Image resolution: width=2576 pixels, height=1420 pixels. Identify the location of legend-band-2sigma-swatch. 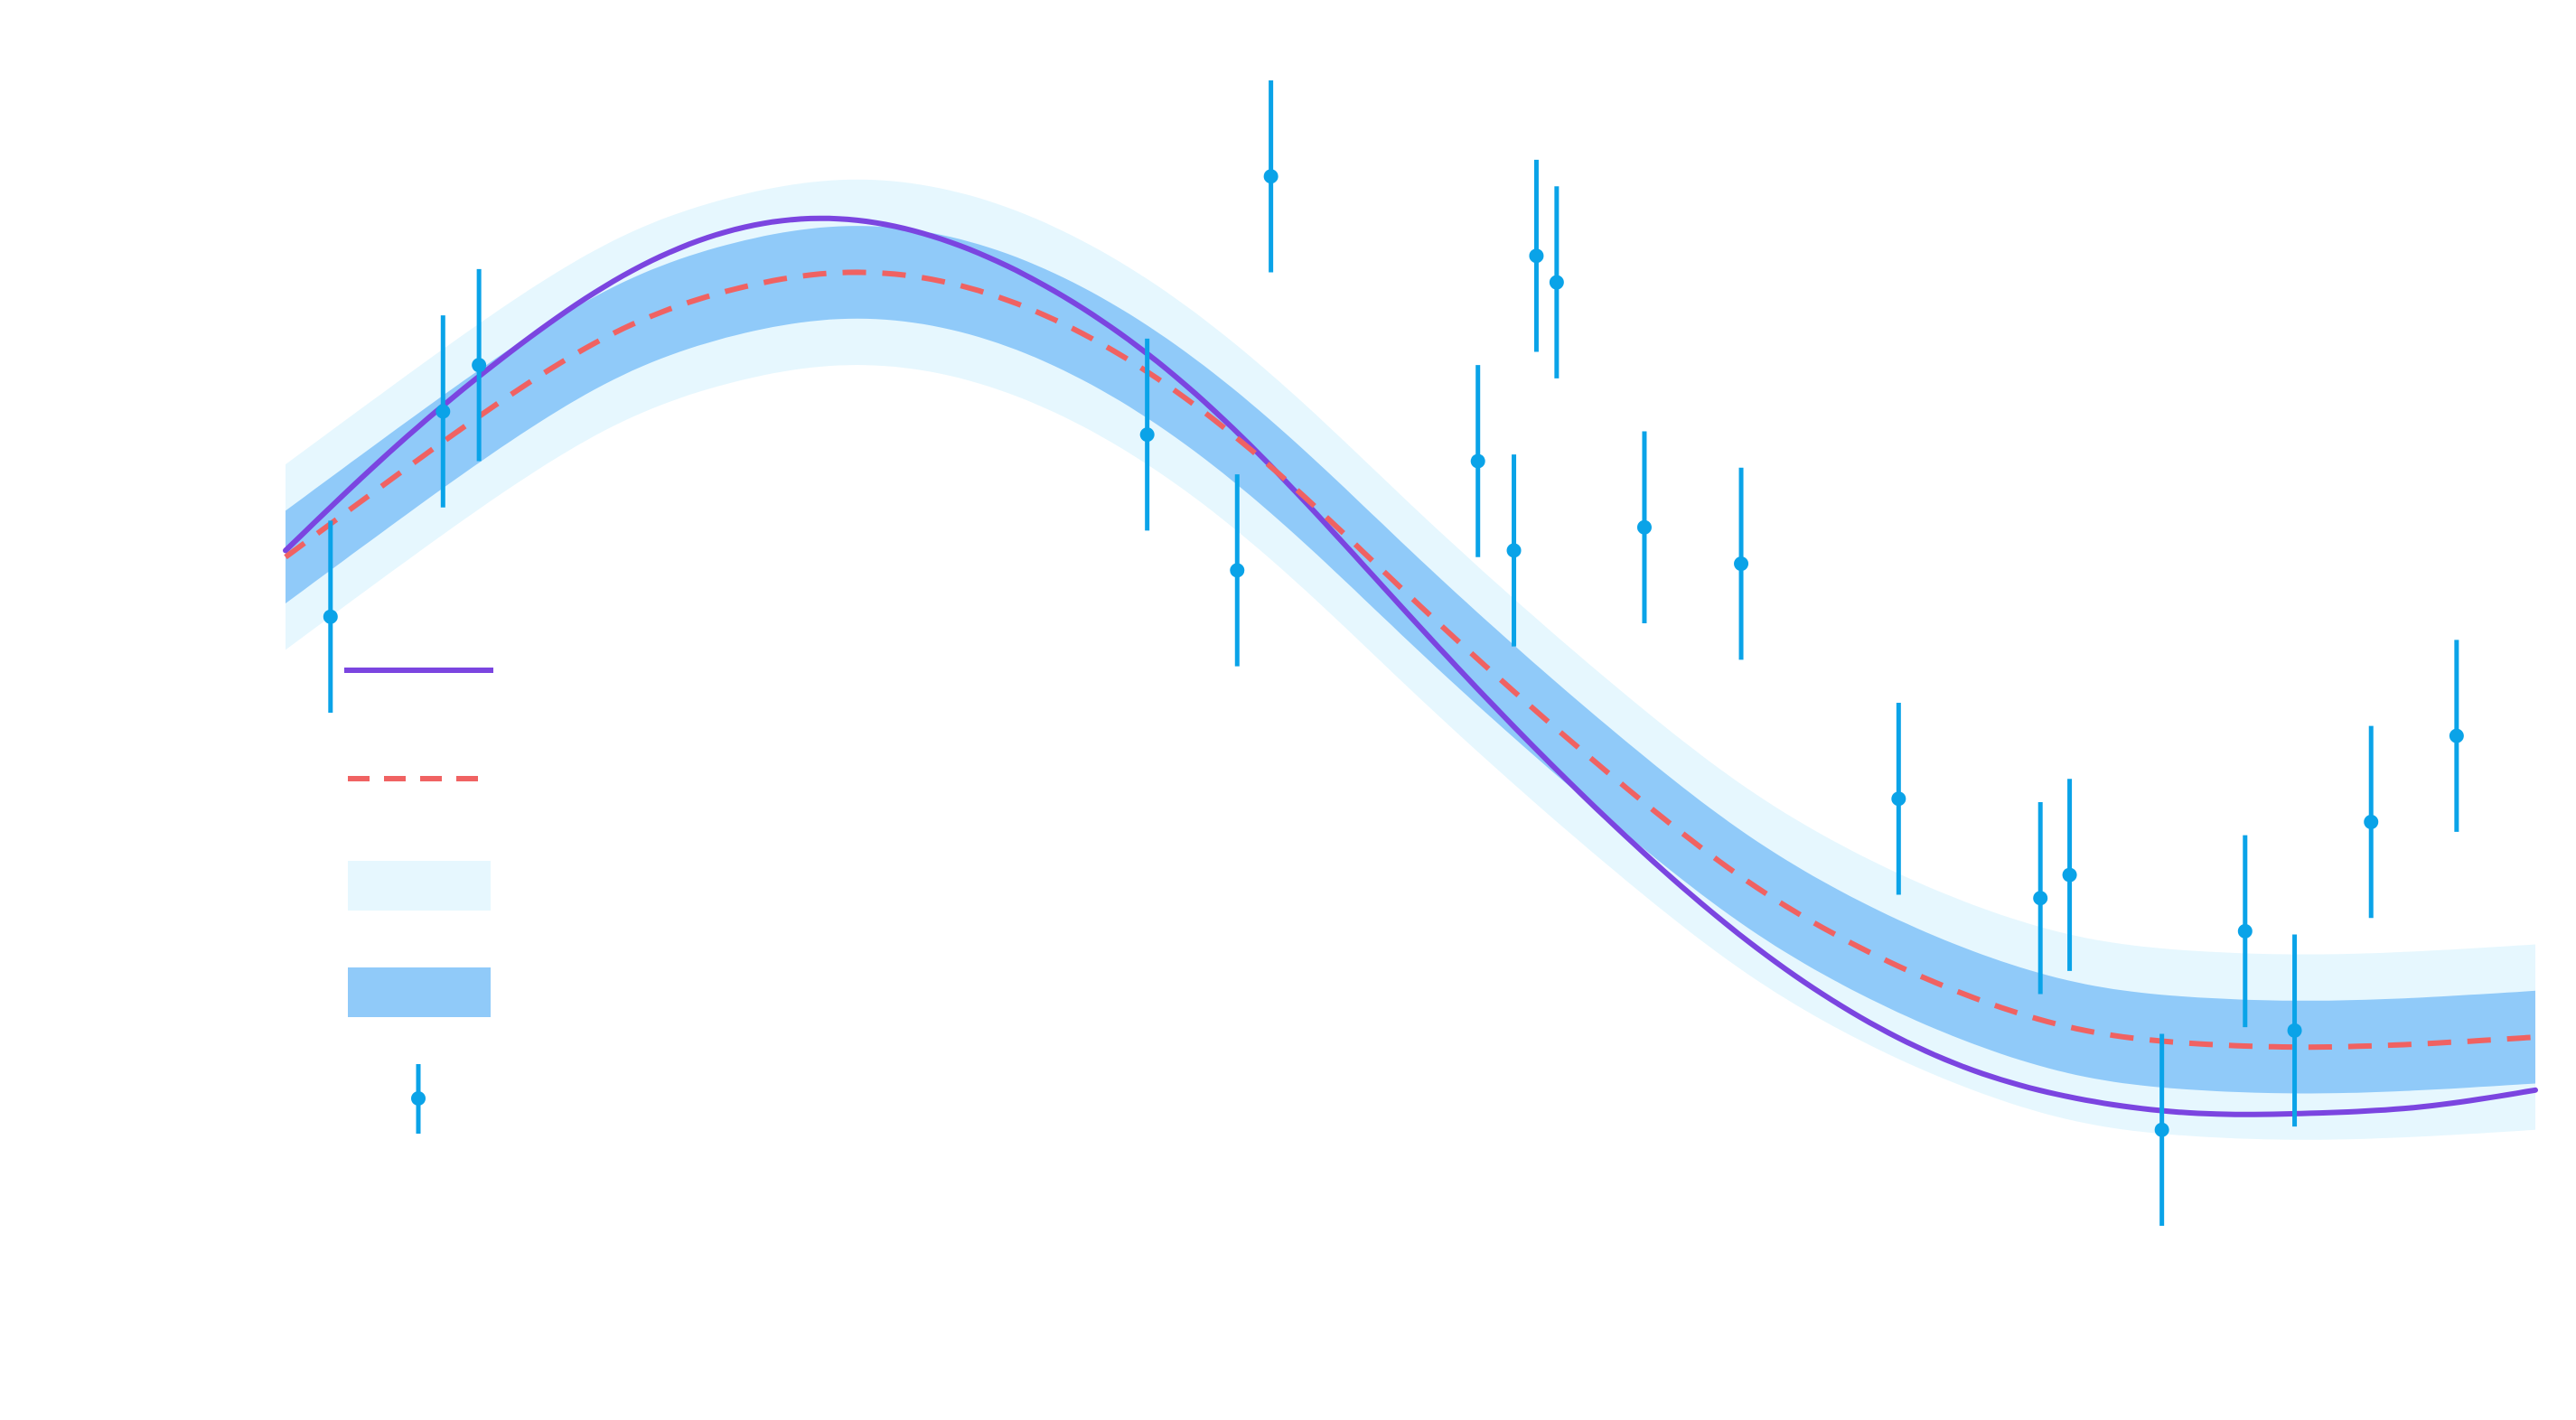
(419, 886).